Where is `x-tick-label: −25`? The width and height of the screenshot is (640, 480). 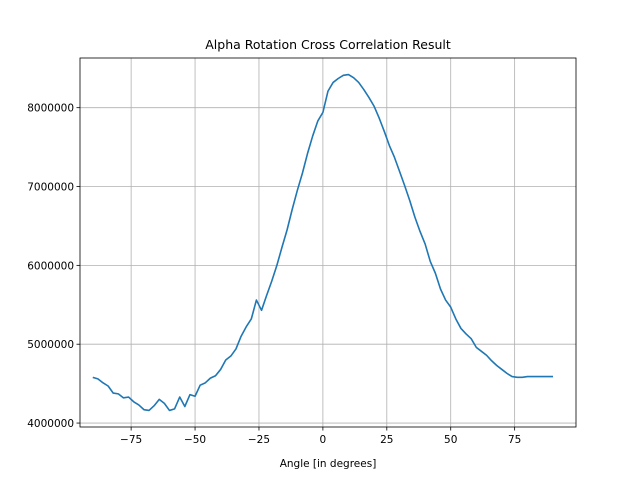 x-tick-label: −25 is located at coordinates (259, 440).